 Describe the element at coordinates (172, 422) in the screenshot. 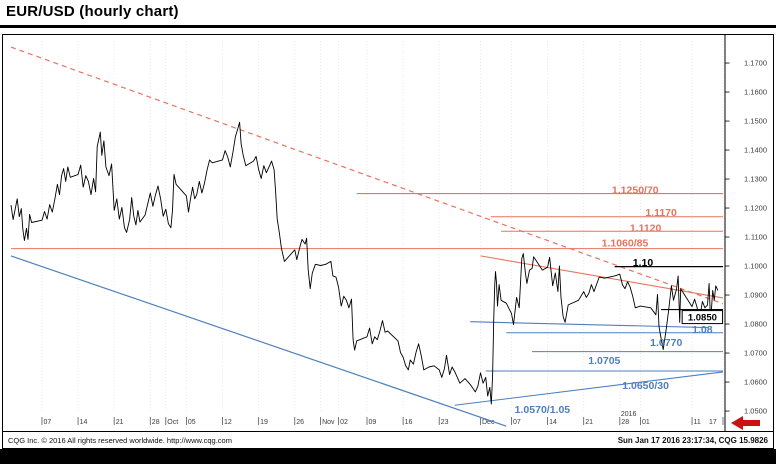

I see `svg-text: Oct` at that location.